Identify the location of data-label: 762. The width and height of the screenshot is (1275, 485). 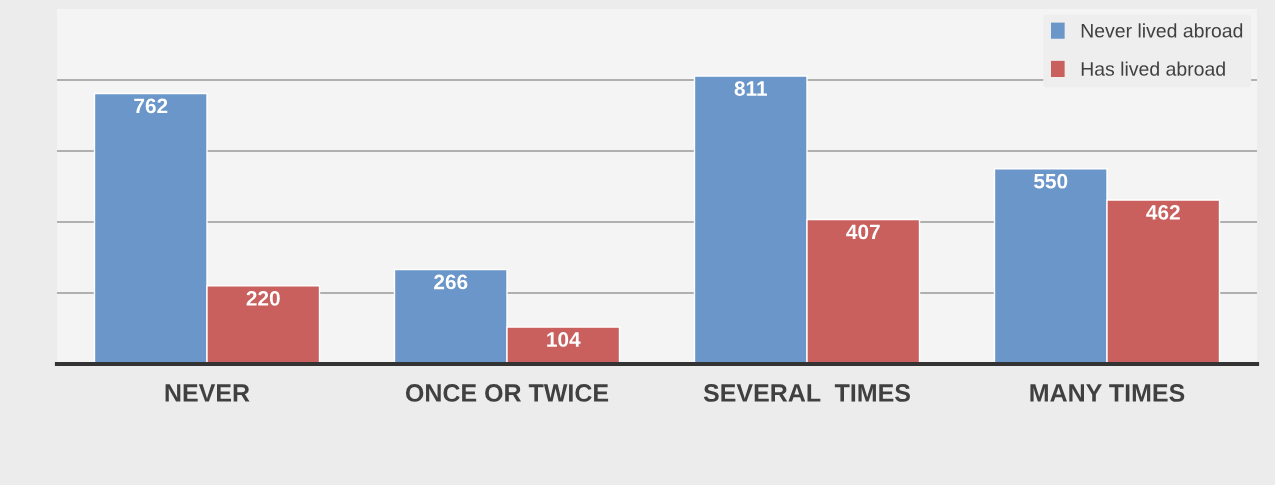
(151, 106).